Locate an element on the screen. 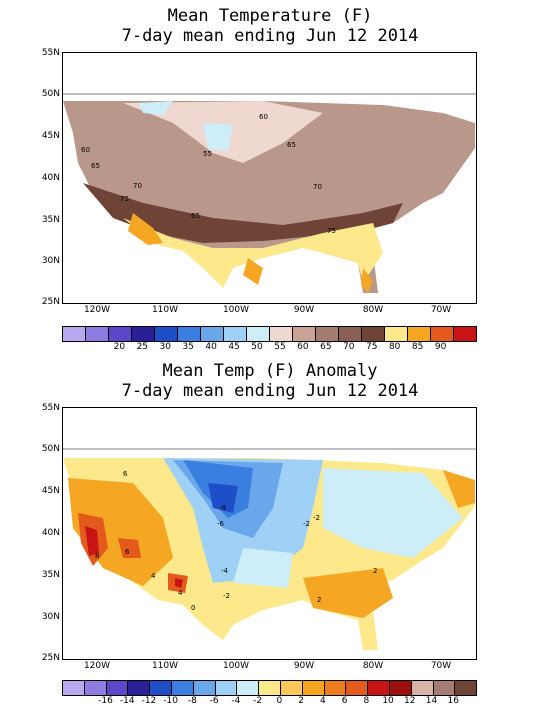 The height and width of the screenshot is (709, 540). top-lon-label: 80W is located at coordinates (373, 310).